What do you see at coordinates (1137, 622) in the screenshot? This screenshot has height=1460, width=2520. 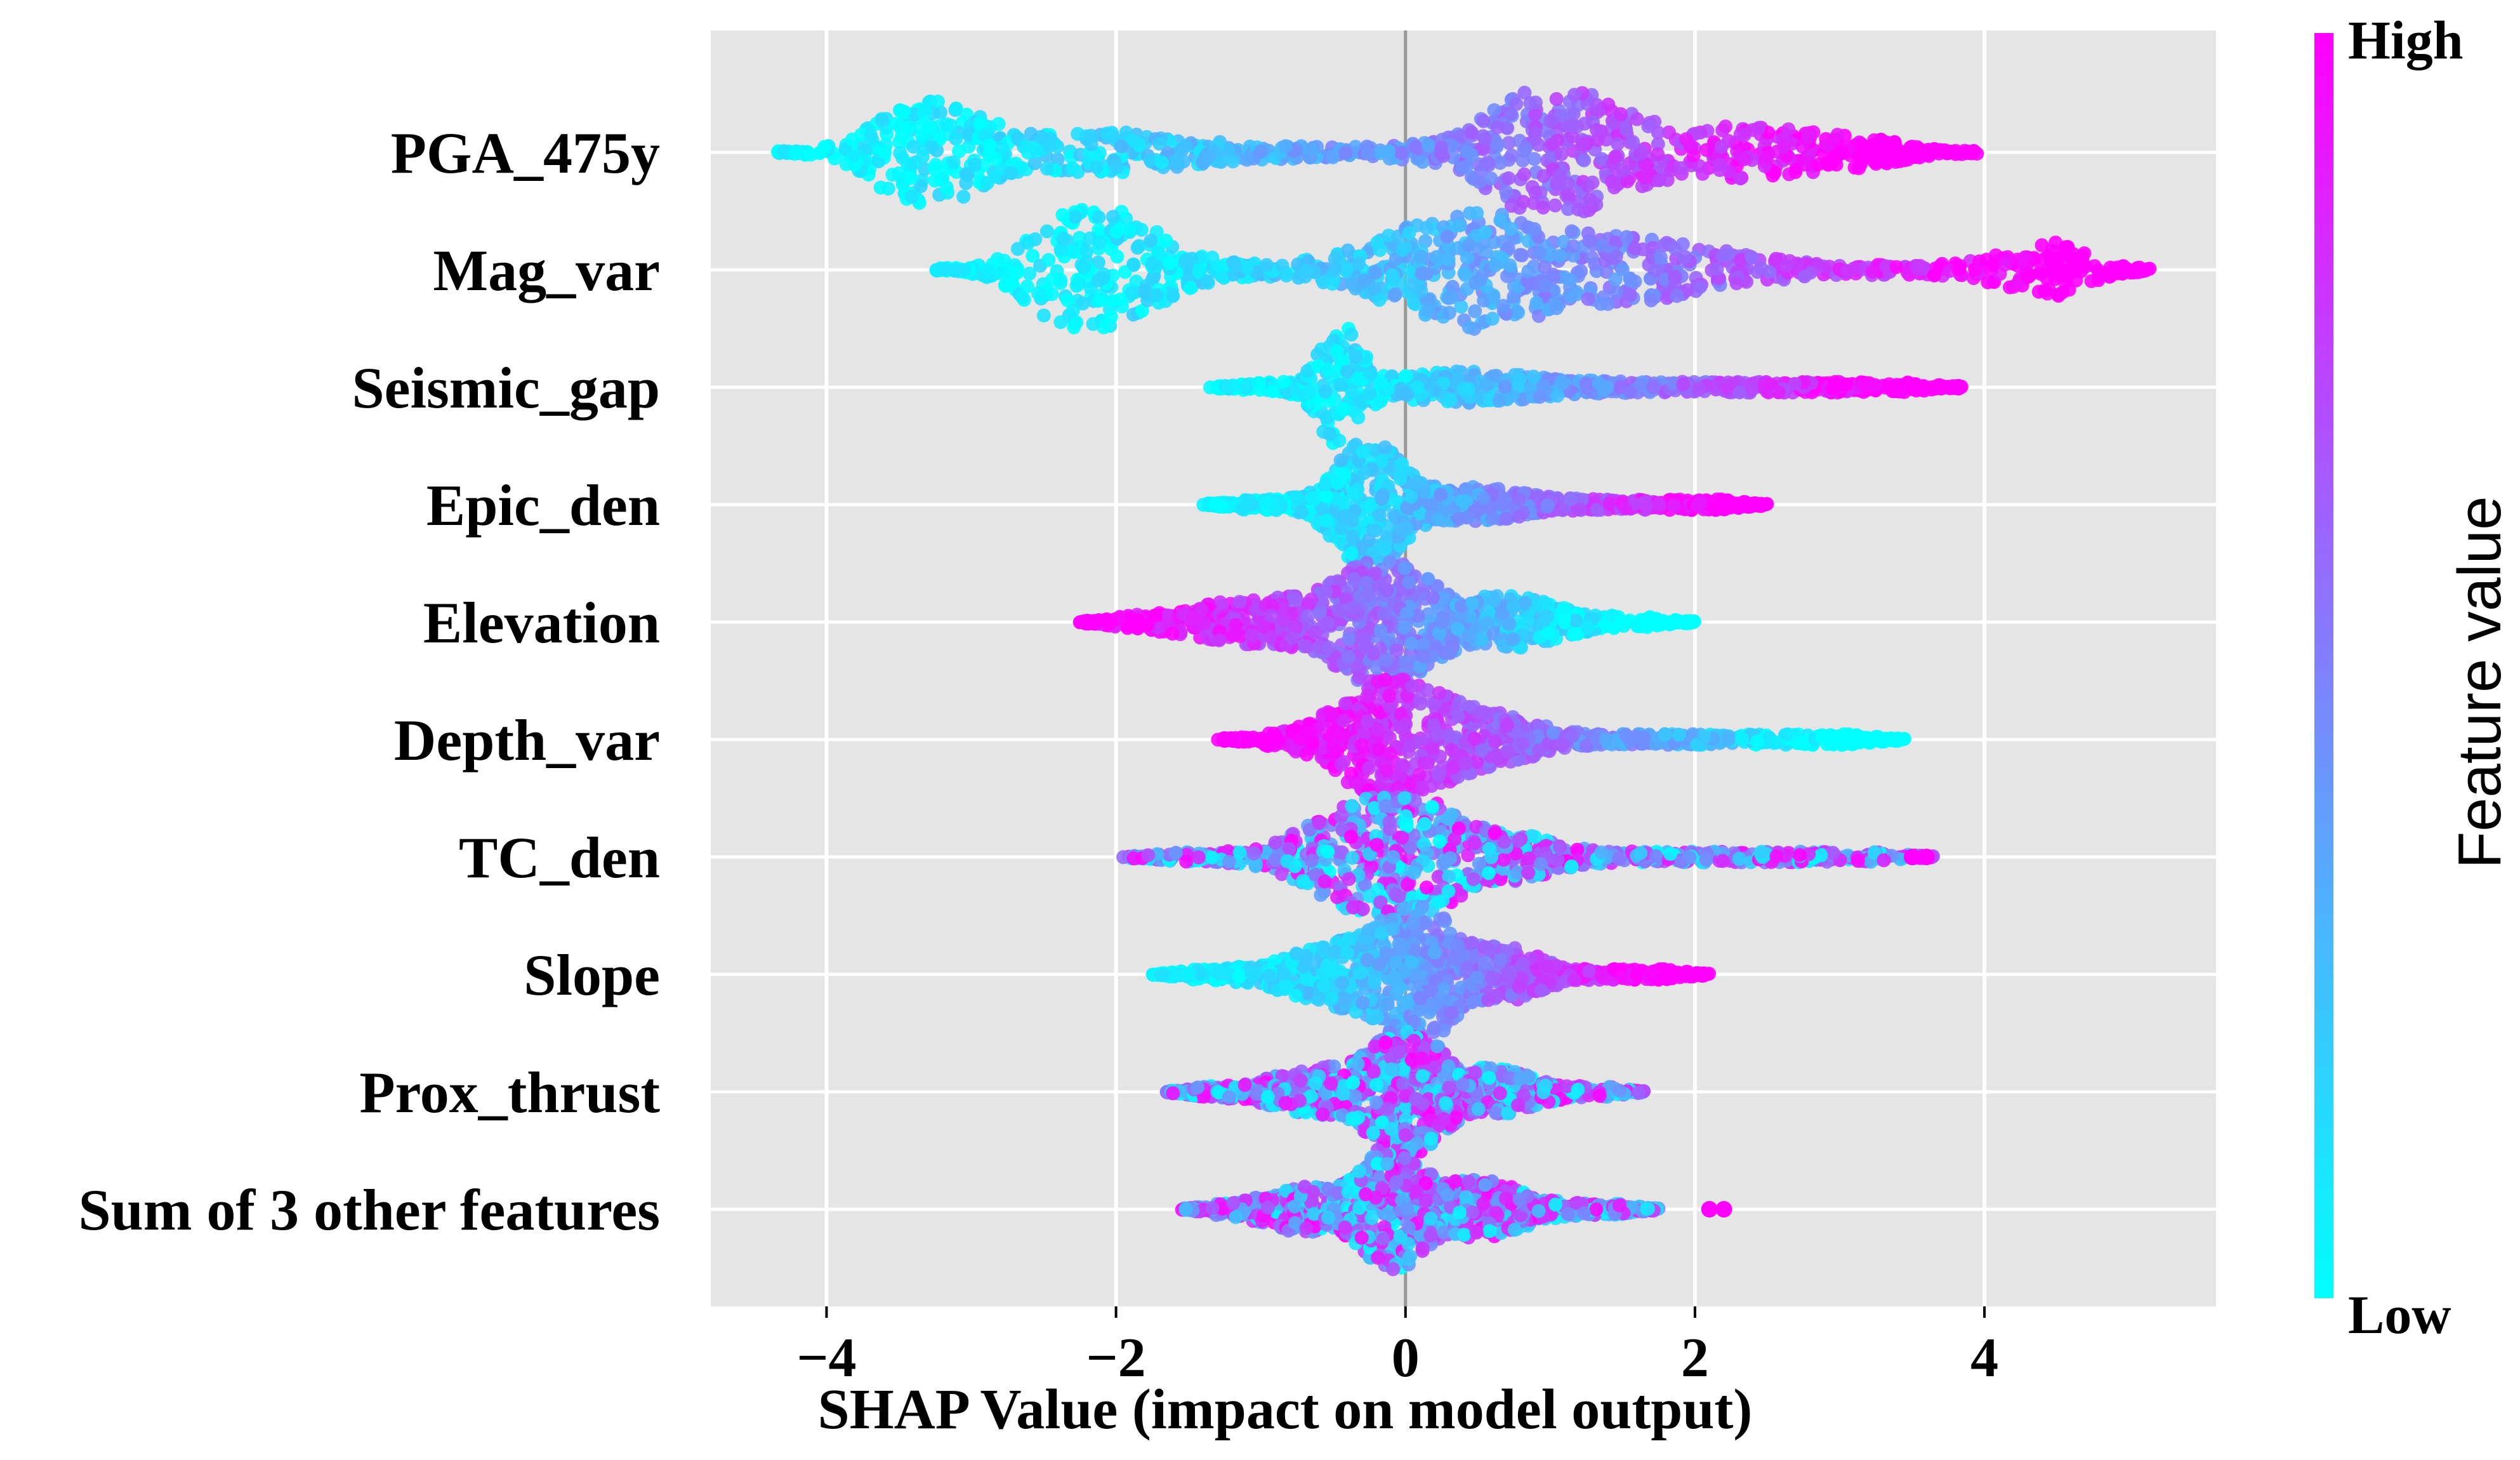 I see `swarm-outlier-point` at bounding box center [1137, 622].